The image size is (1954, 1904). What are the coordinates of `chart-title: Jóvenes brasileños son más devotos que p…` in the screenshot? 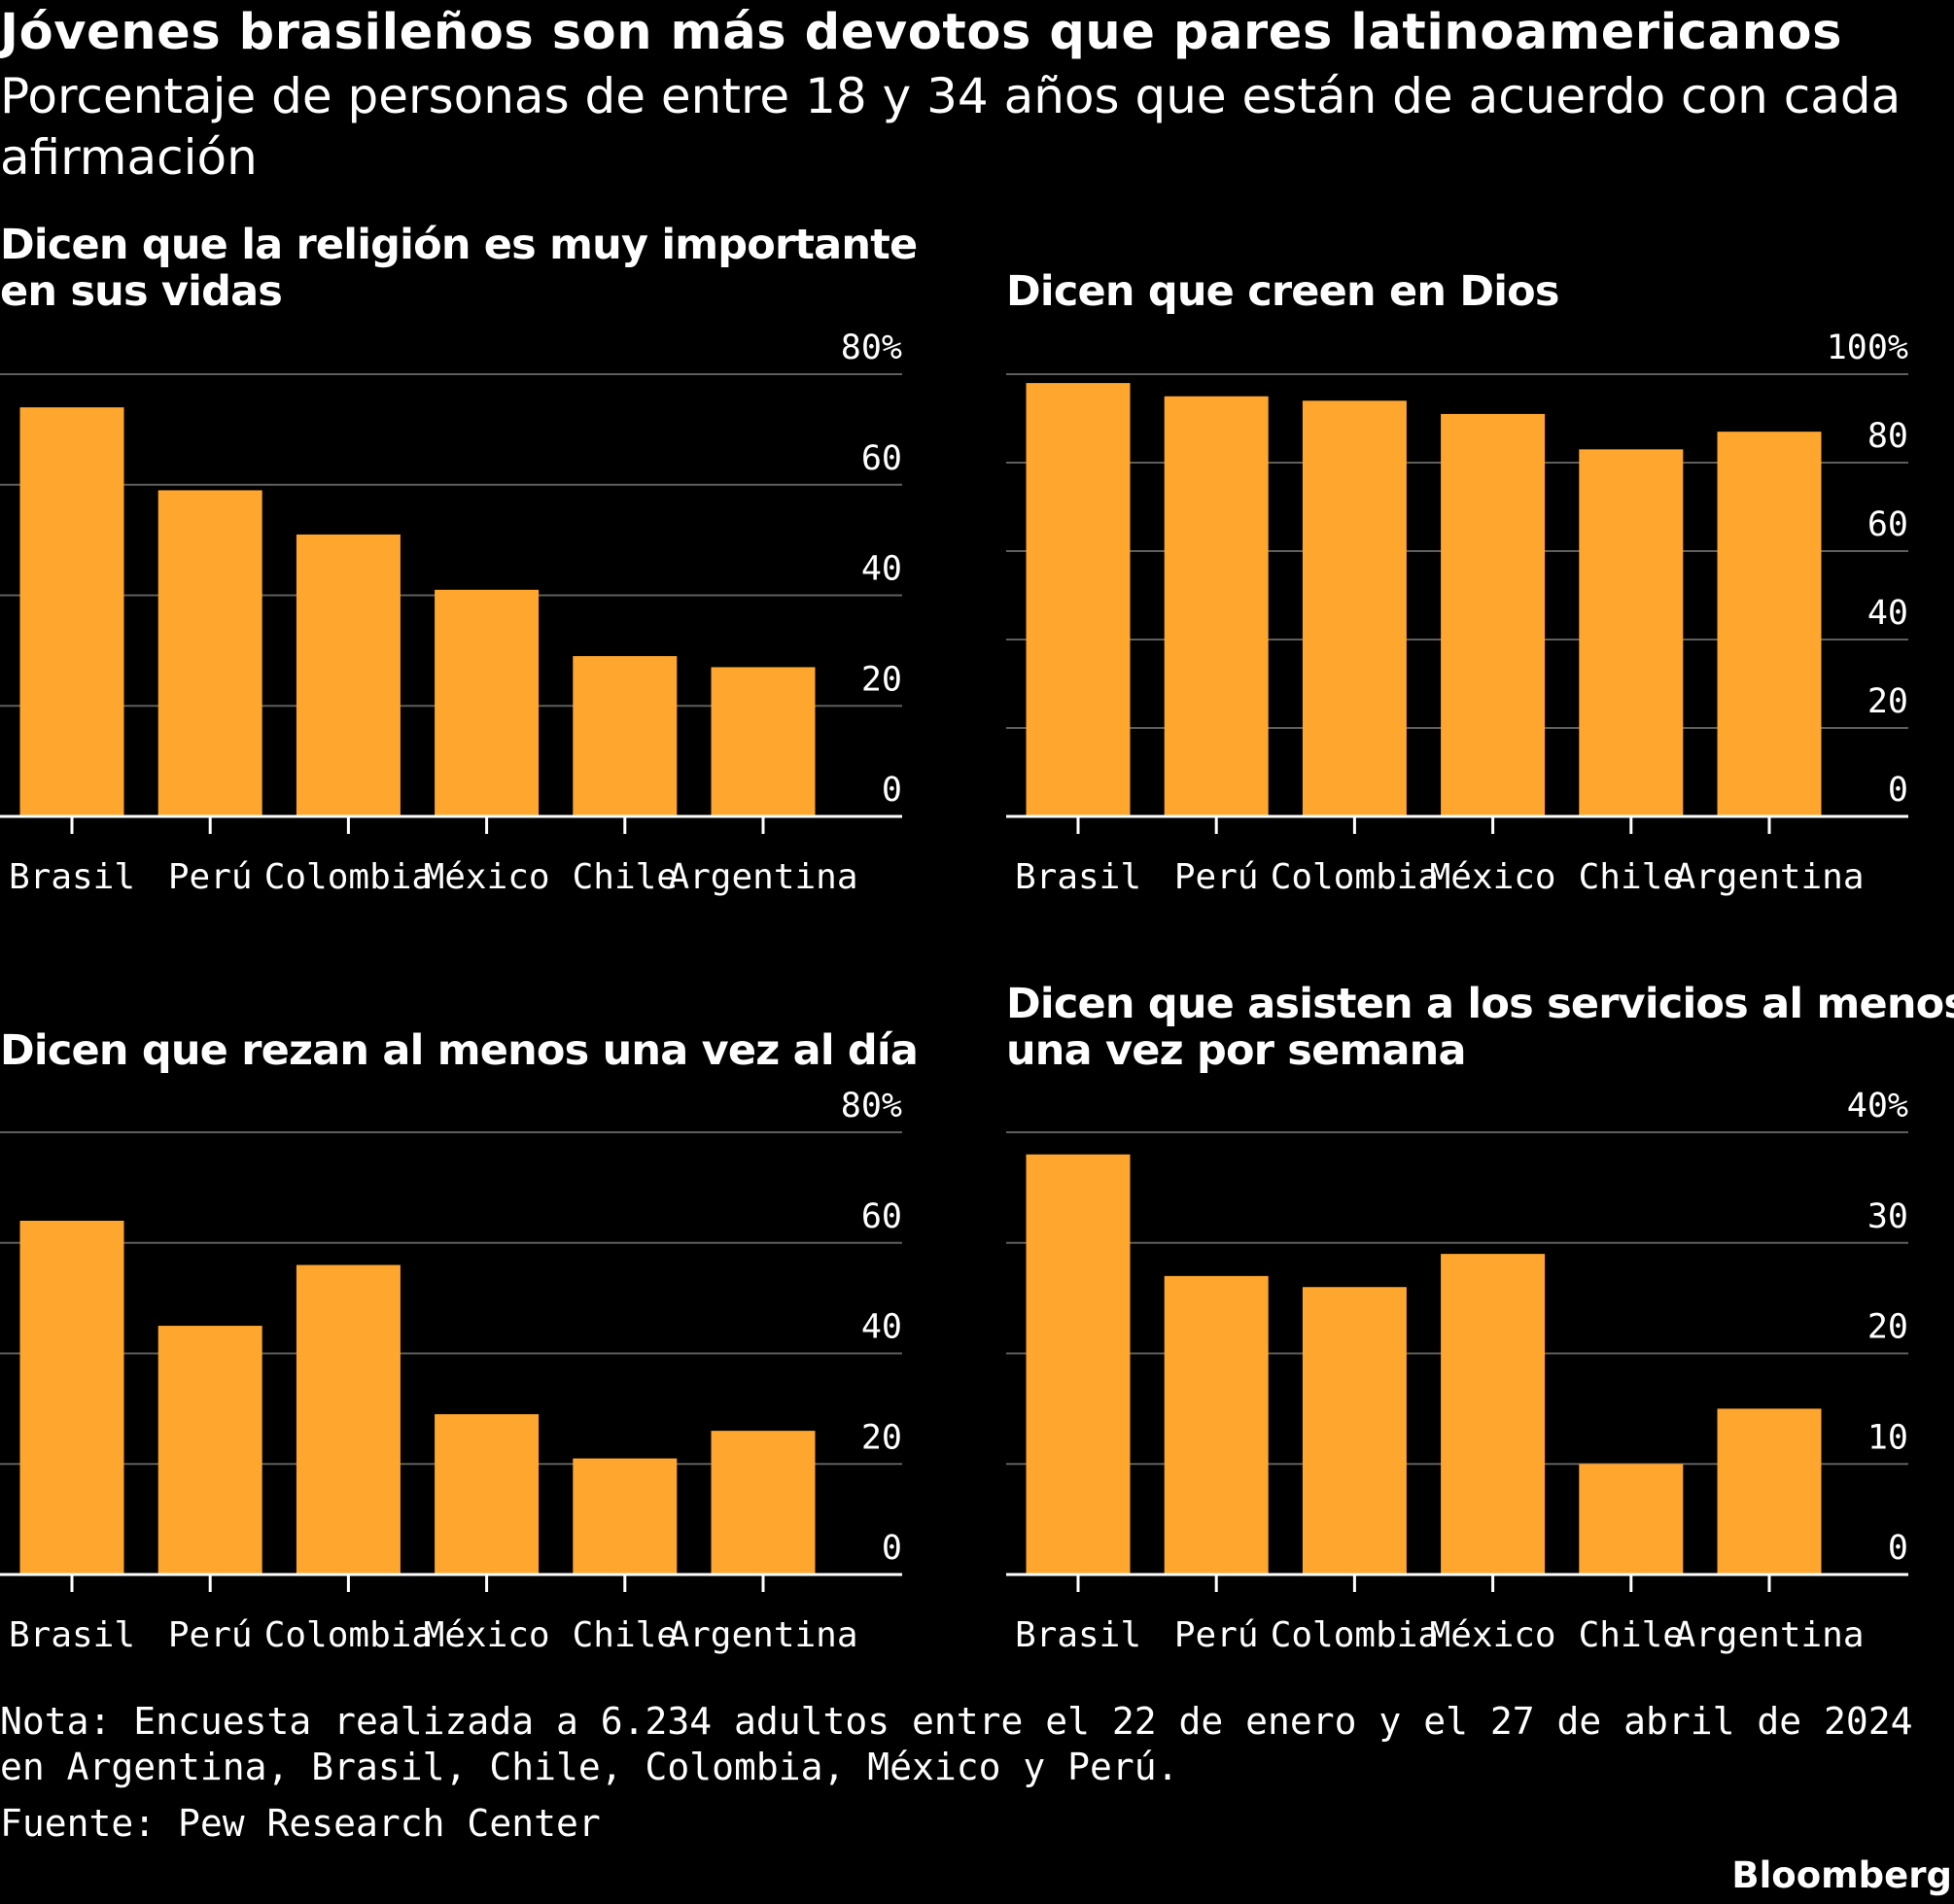 It's located at (921, 32).